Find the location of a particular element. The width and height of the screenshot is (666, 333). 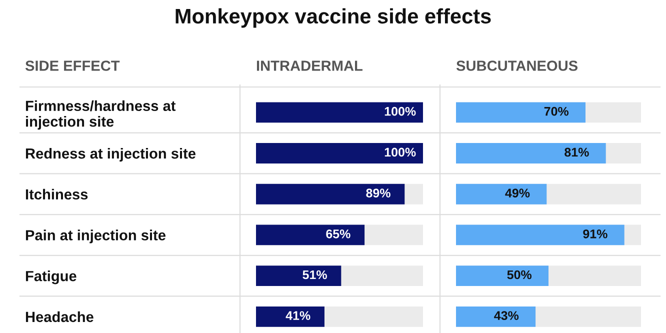

data-label: 51% is located at coordinates (314, 275).